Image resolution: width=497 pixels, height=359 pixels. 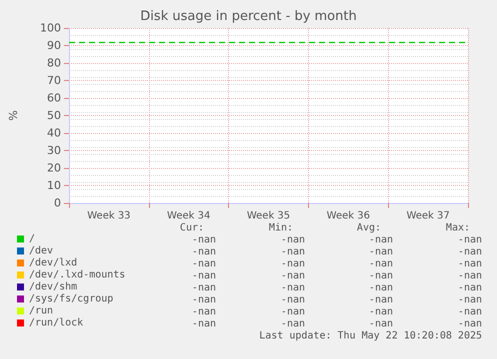 I want to click on text: Avg:, so click(x=369, y=228).